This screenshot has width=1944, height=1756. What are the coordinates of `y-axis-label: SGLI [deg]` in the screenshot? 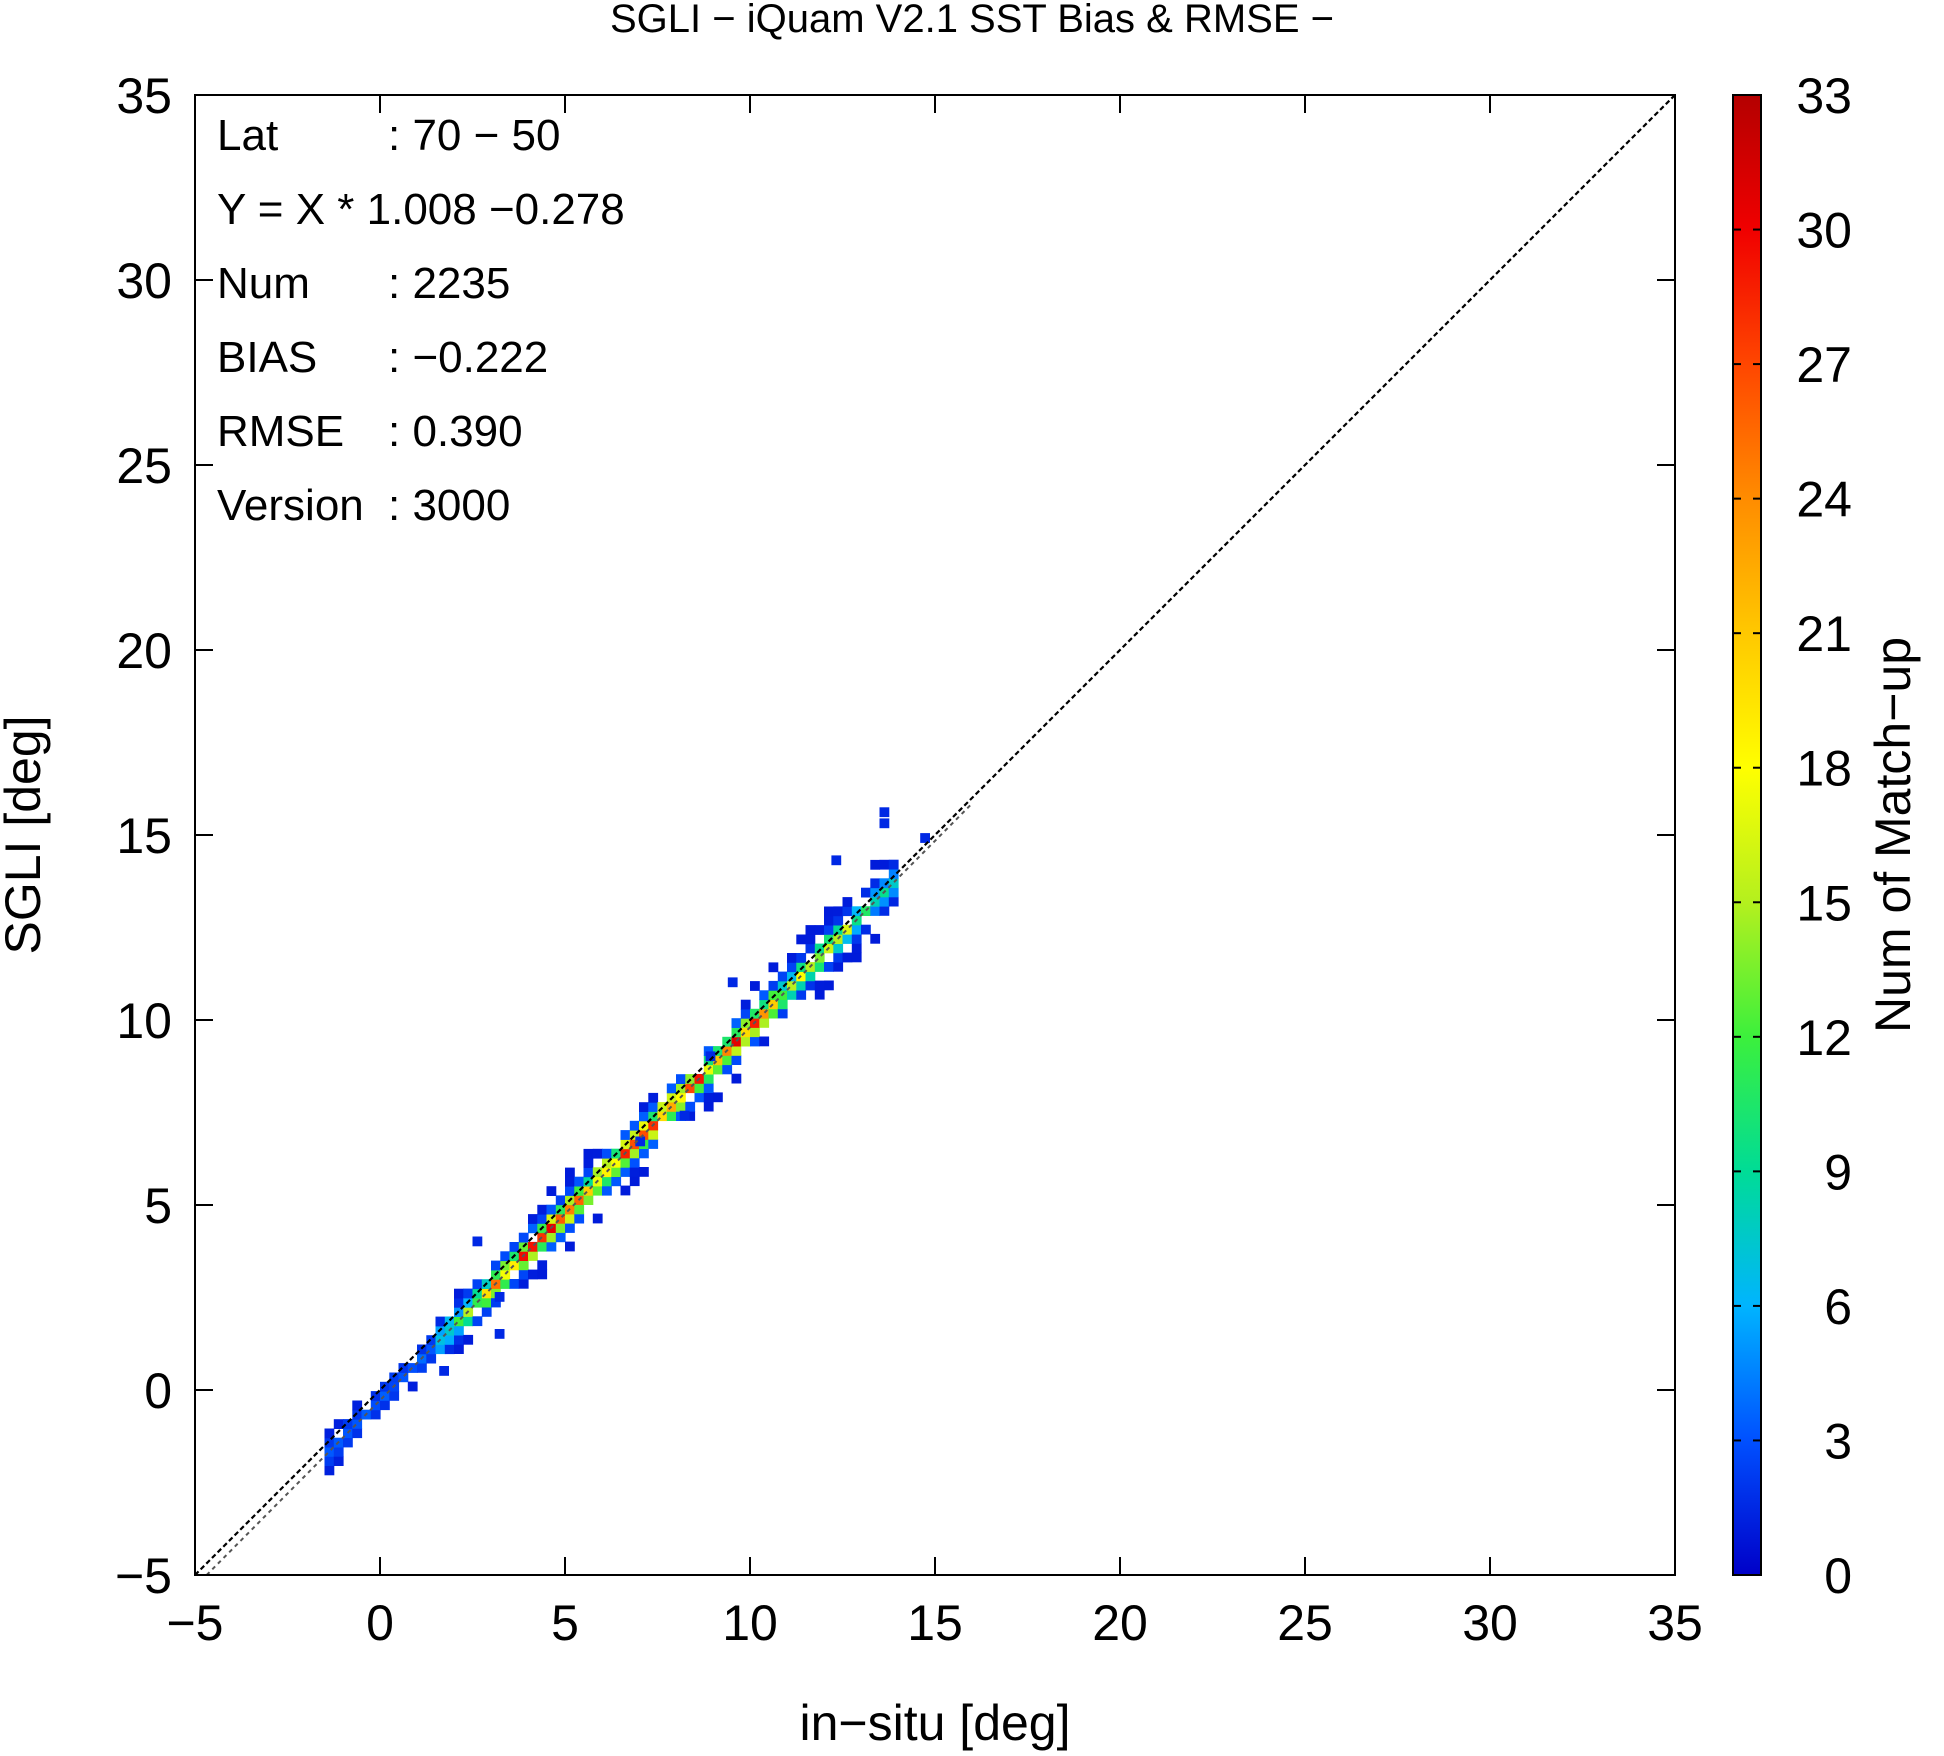 It's located at (25, 834).